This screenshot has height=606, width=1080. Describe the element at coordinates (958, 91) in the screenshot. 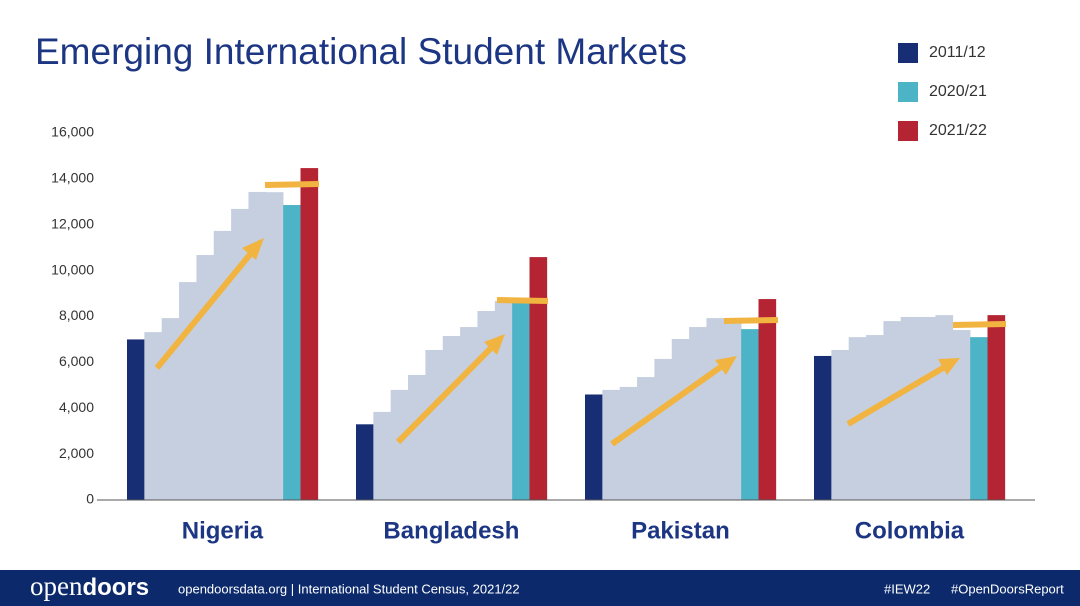

I see `legend-label: 2020/21` at that location.